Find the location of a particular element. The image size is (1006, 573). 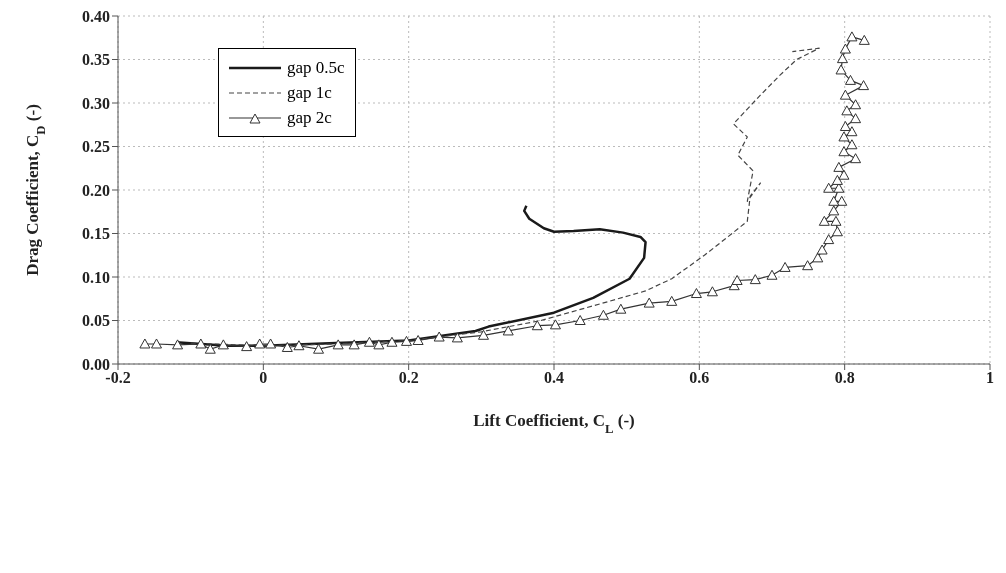

x-tick-label: 0.8 is located at coordinates (844, 378).